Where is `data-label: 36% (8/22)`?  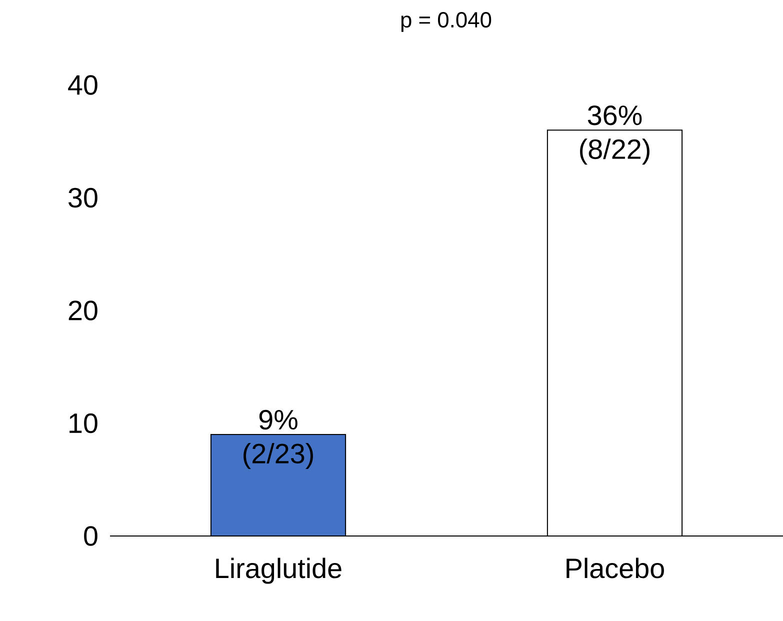
data-label: 36% (8/22) is located at coordinates (615, 135).